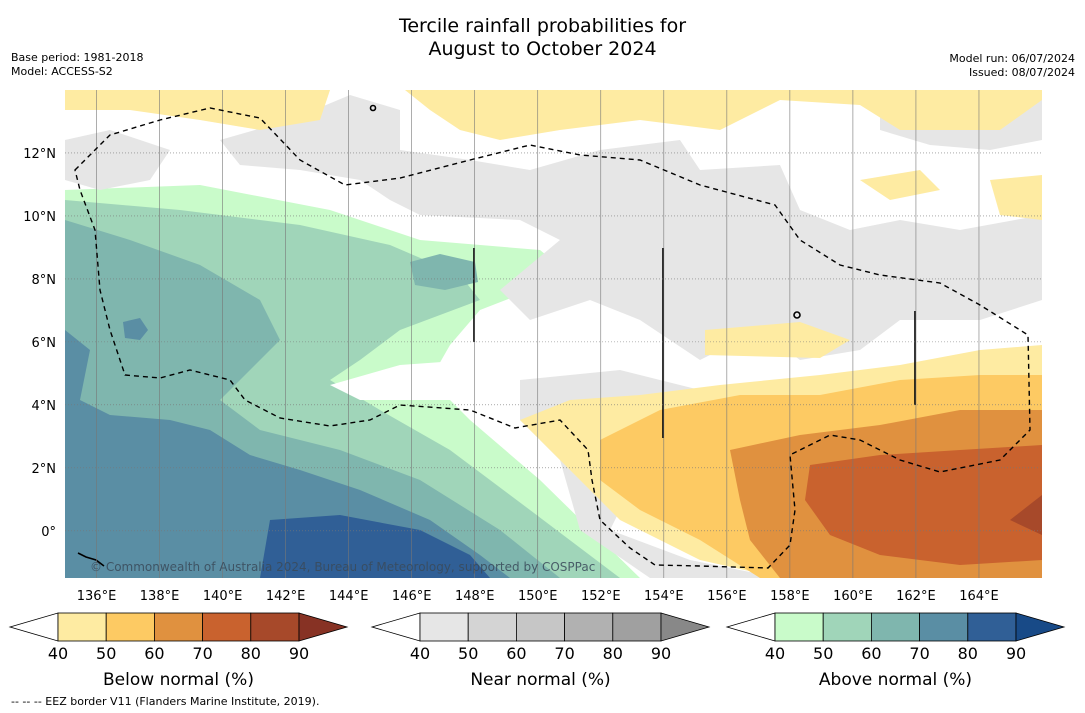  I want to click on colorbar-1: 40 50 60 70 80 90 Below normal (%), so click(178, 651).